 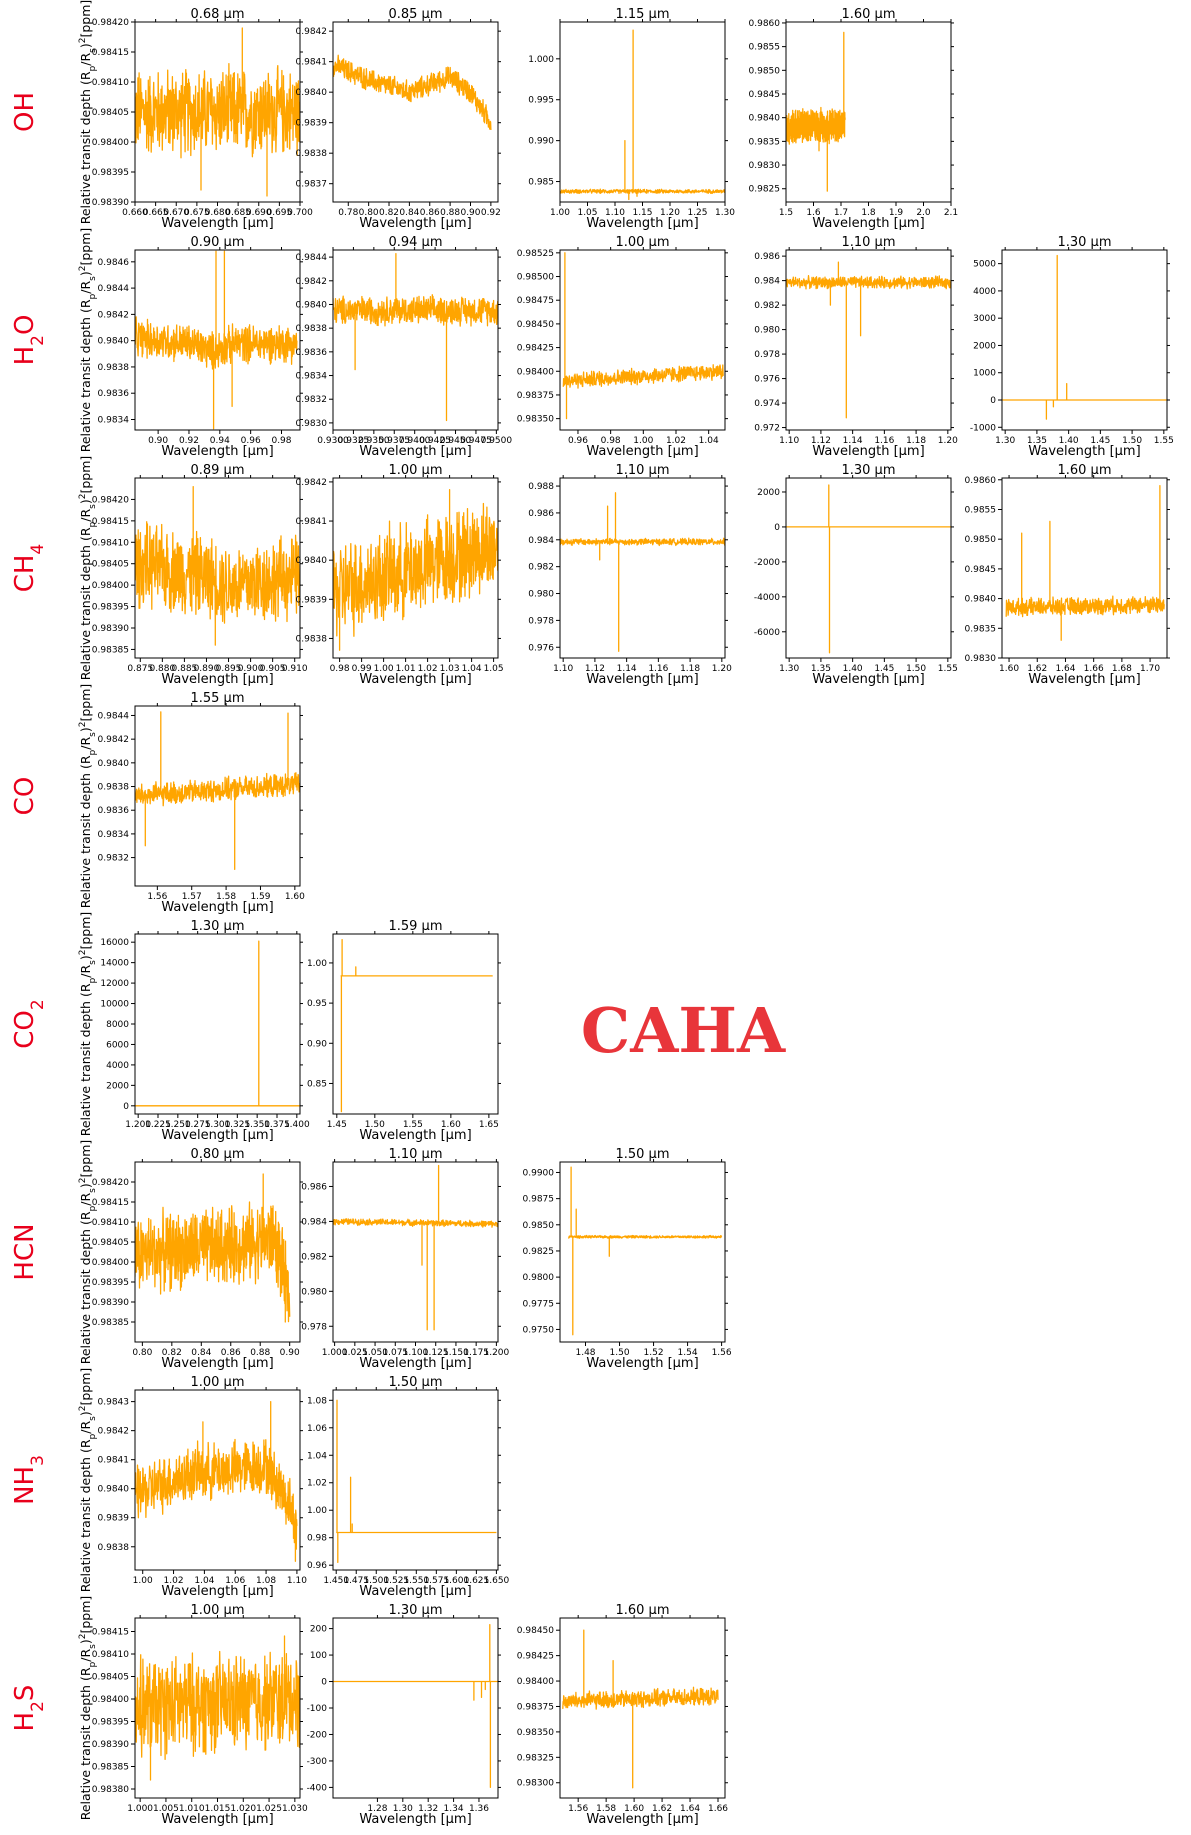 I want to click on y-tick-label: 0.9835, so click(x=981, y=629).